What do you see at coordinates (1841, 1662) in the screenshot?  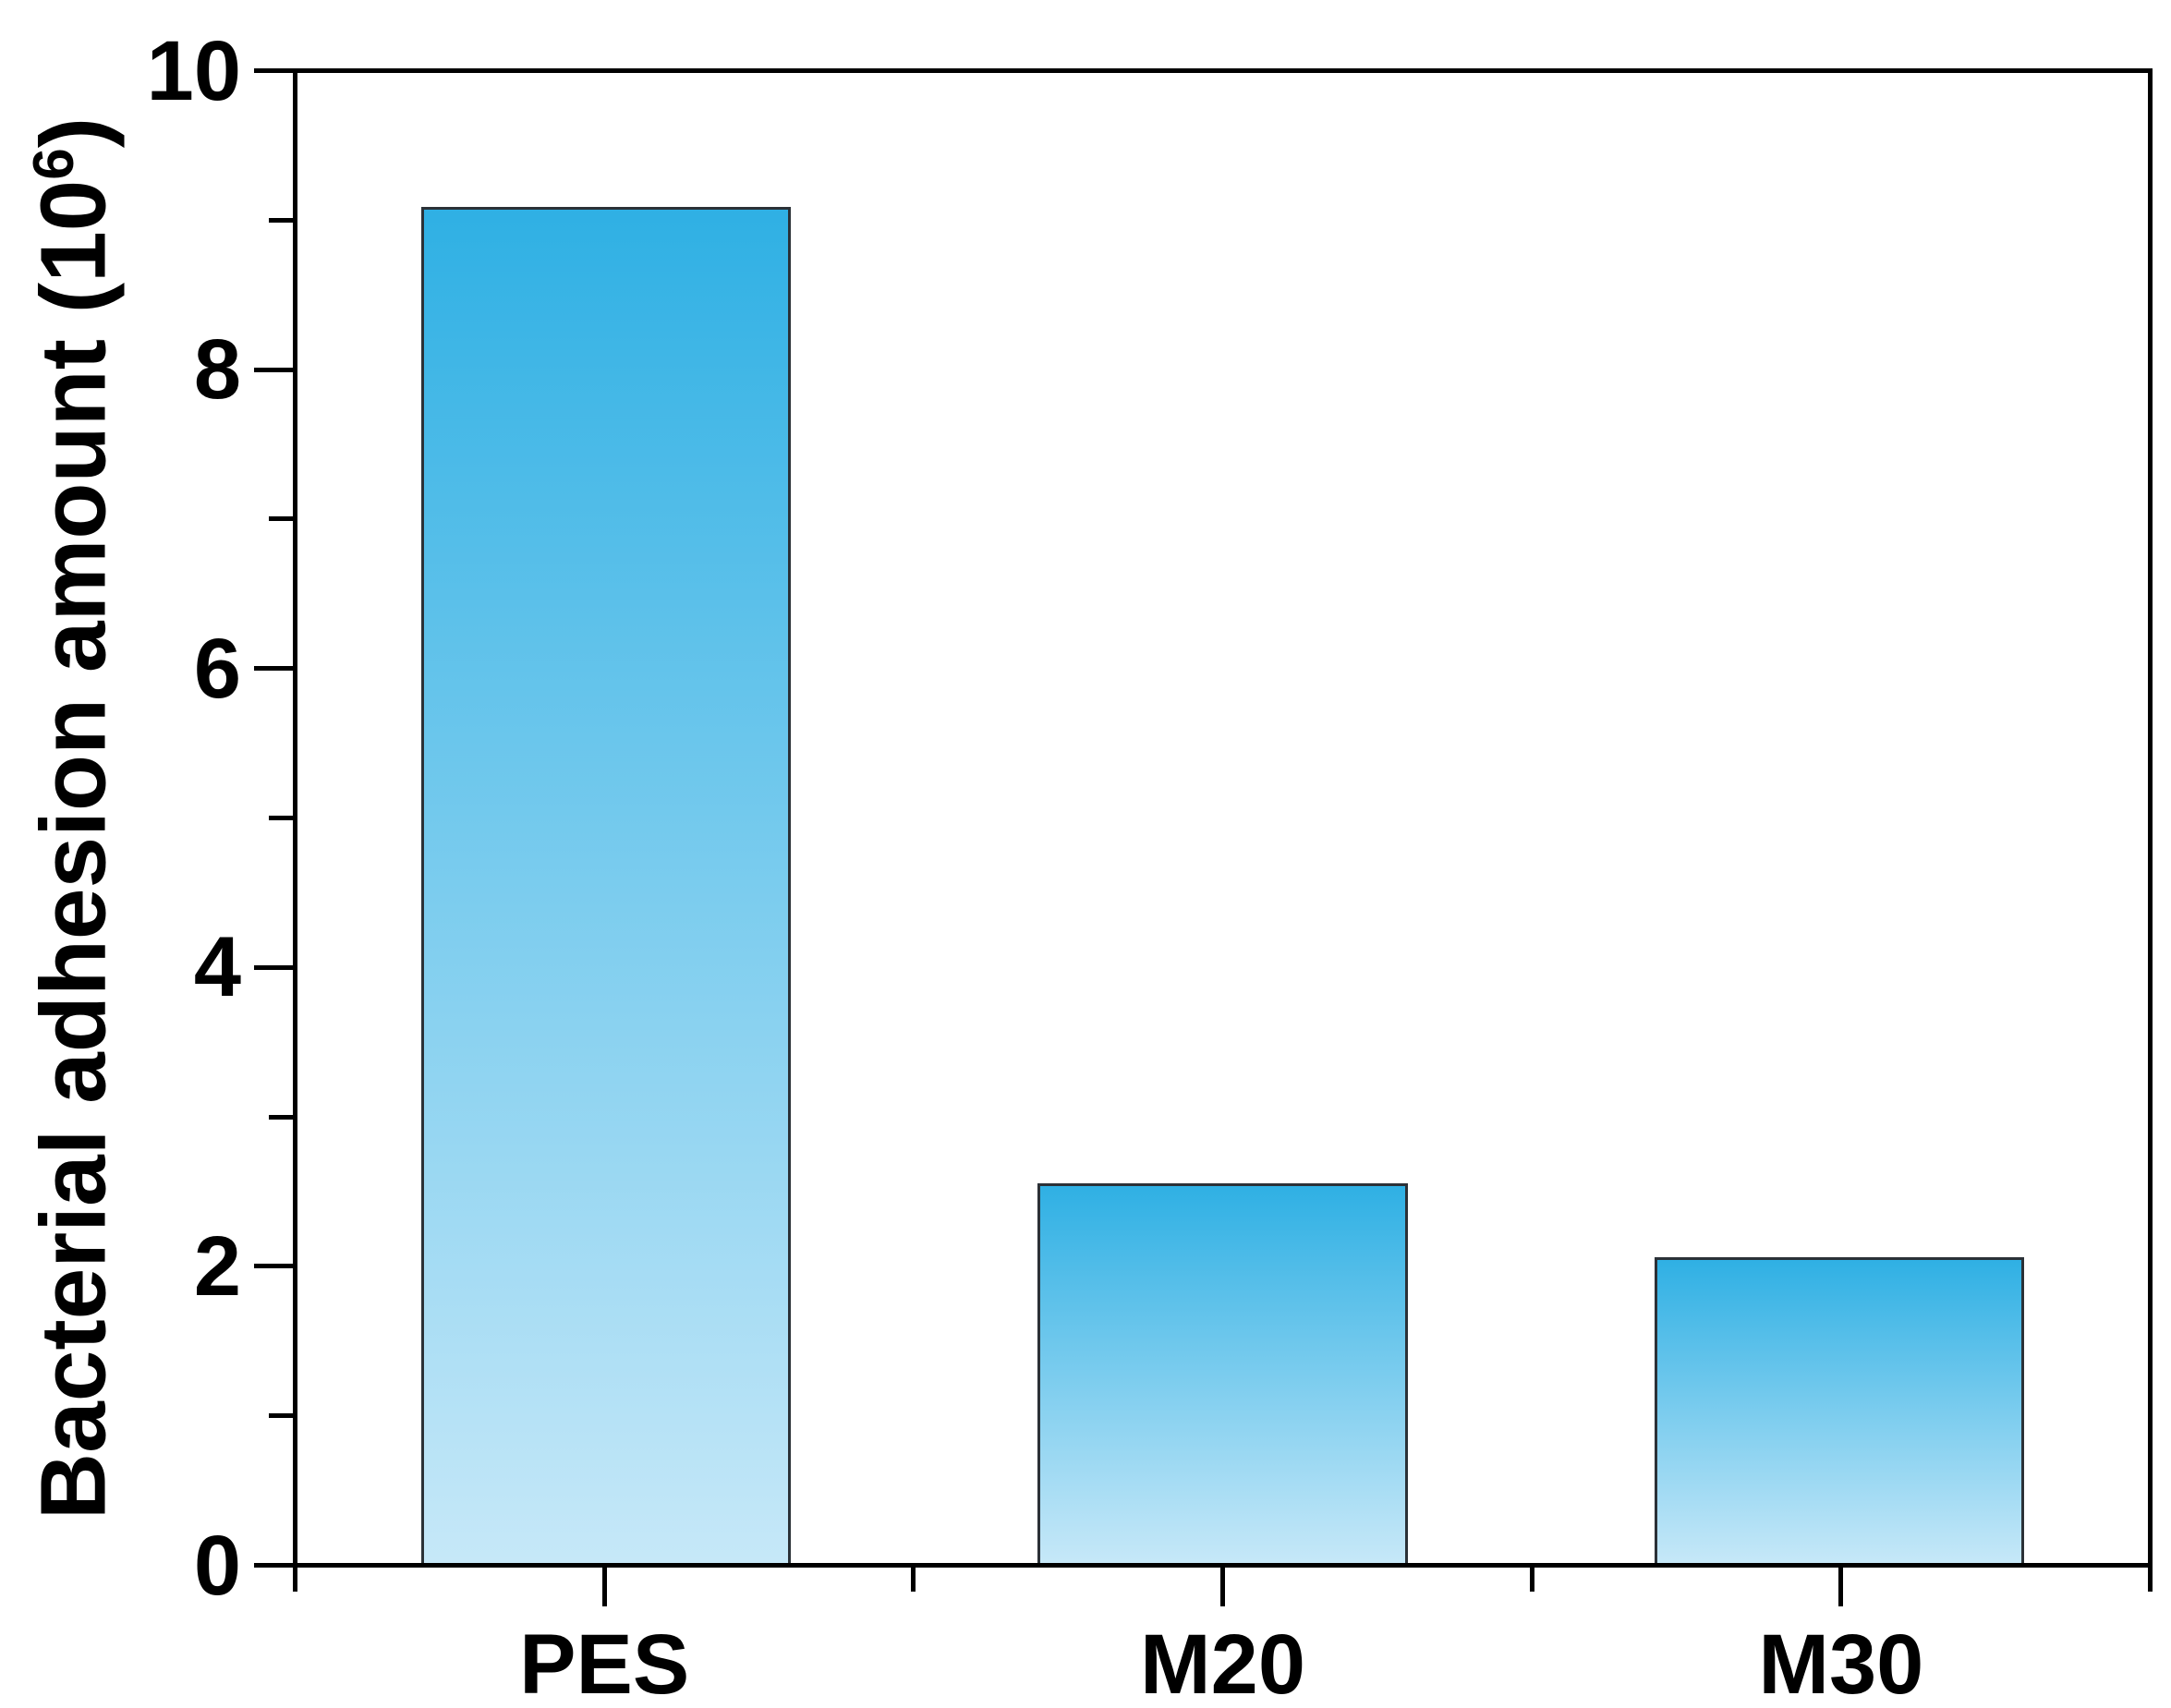 I see `x-tick-label-m30: M30` at bounding box center [1841, 1662].